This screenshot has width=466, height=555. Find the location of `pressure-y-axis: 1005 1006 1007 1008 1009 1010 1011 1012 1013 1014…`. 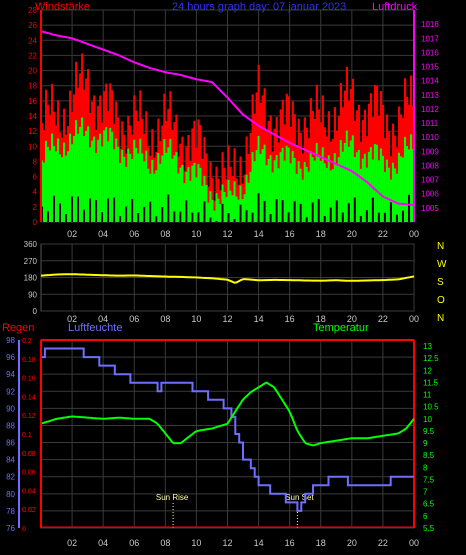

pressure-y-axis: 1005 1006 1007 1008 1009 1010 1011 1012 1013 1014… is located at coordinates (426, 116).